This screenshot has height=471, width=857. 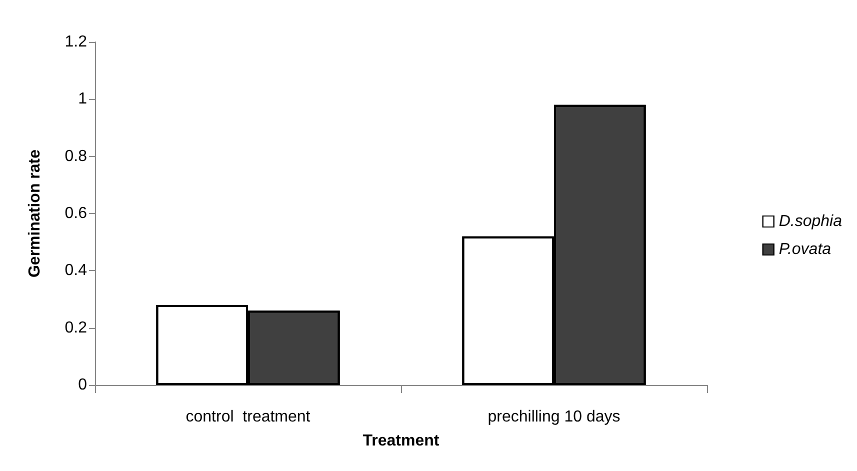 I want to click on y-tick-label: 0.8, so click(x=76, y=156).